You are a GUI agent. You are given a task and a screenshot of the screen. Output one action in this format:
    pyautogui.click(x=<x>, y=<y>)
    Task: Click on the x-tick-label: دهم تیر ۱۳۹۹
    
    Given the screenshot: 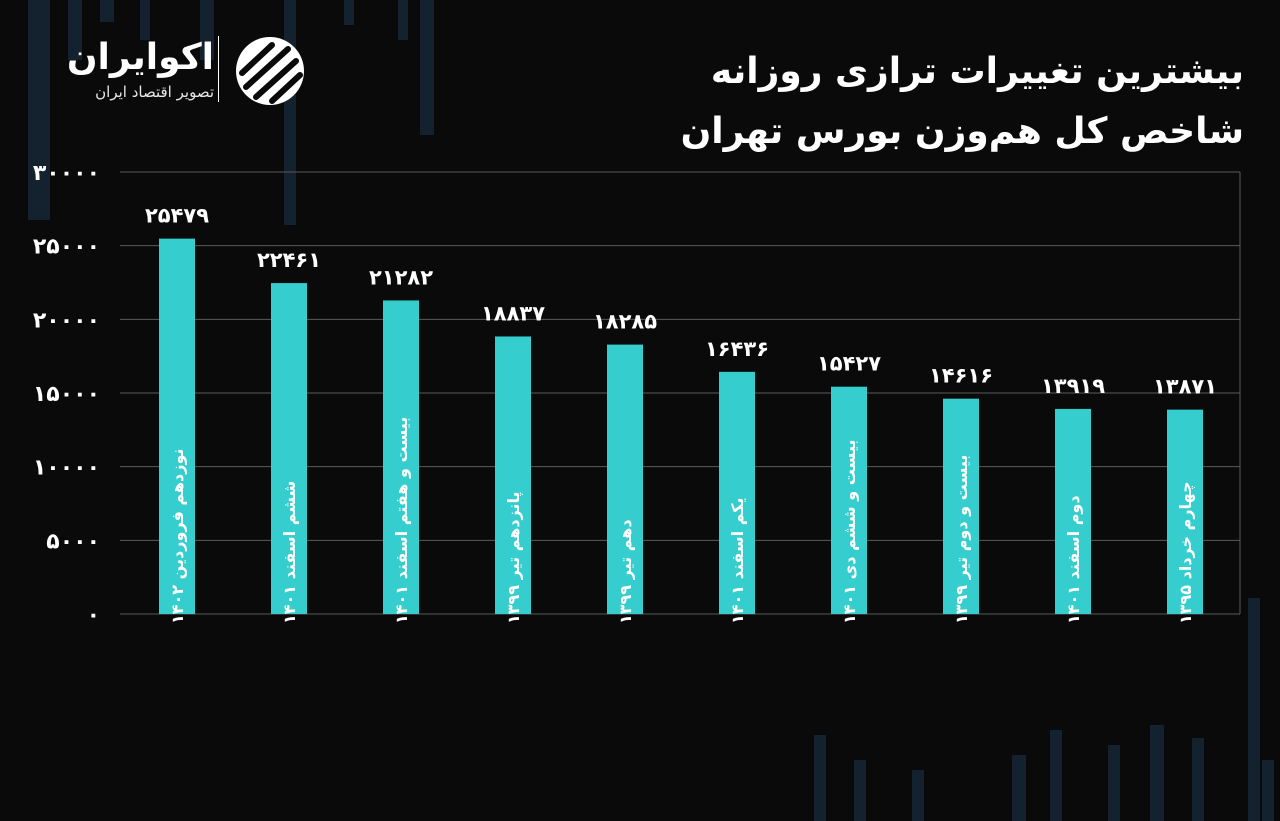 What is the action you would take?
    pyautogui.click(x=625, y=571)
    